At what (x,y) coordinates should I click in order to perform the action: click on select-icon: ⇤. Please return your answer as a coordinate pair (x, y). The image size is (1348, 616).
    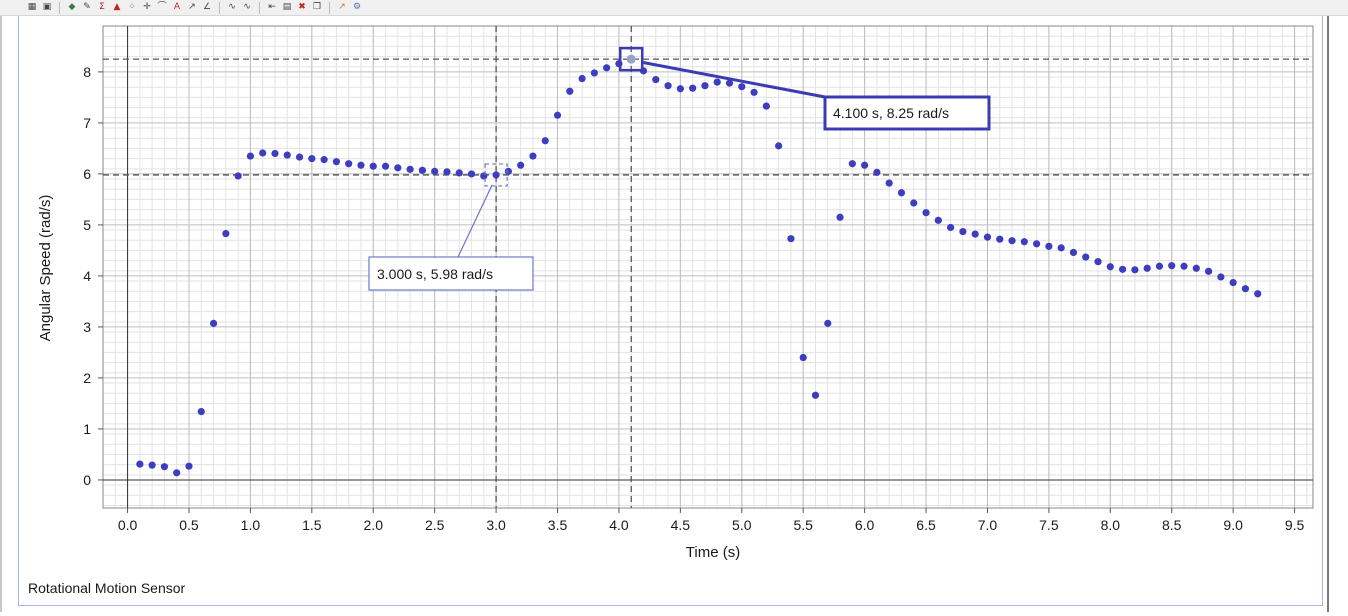
    Looking at the image, I should click on (272, 7).